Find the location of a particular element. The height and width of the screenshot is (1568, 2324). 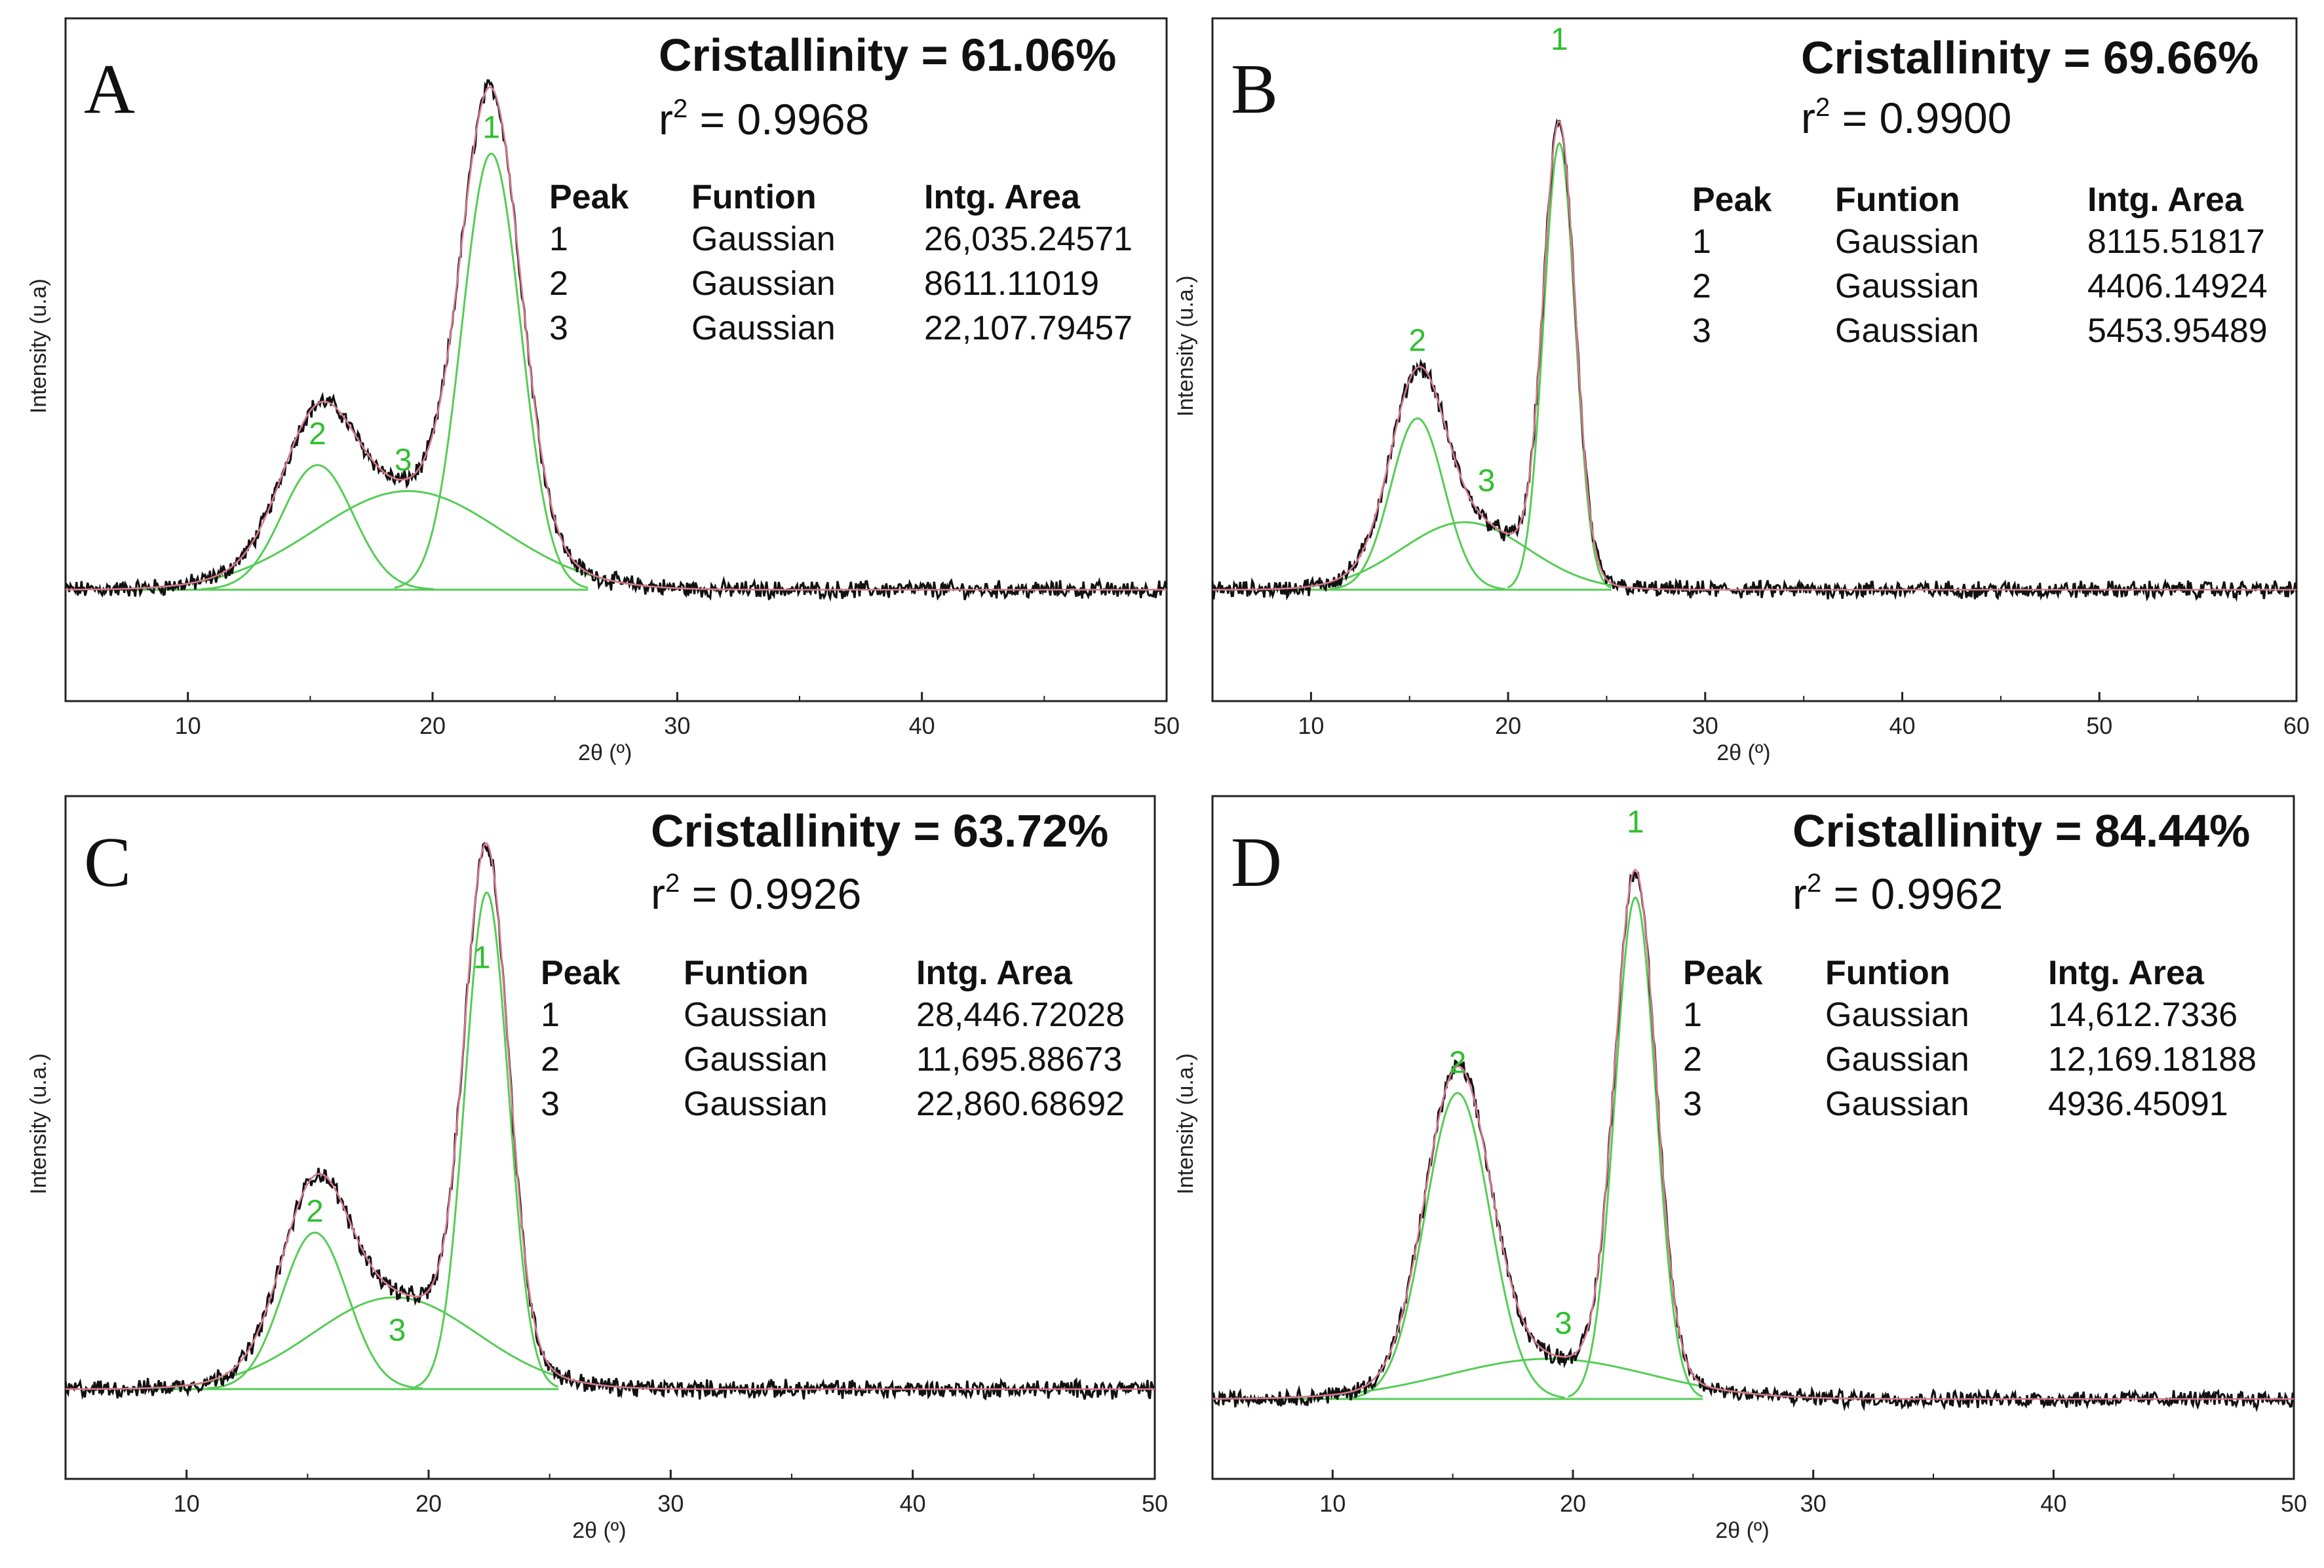

crystallinity-title: Cristallinity = 84.44% is located at coordinates (2021, 831).